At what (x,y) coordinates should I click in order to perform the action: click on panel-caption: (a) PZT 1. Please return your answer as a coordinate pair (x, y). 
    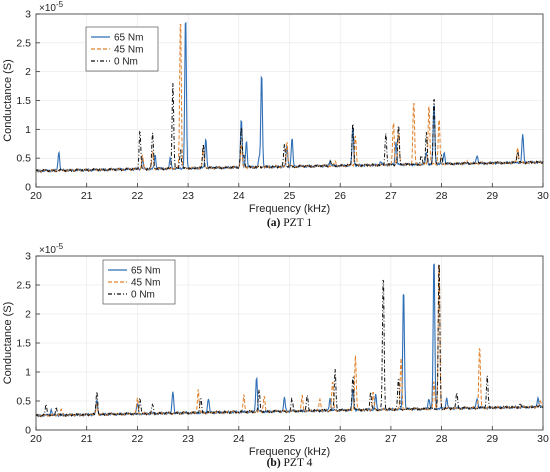
    Looking at the image, I should click on (289, 223).